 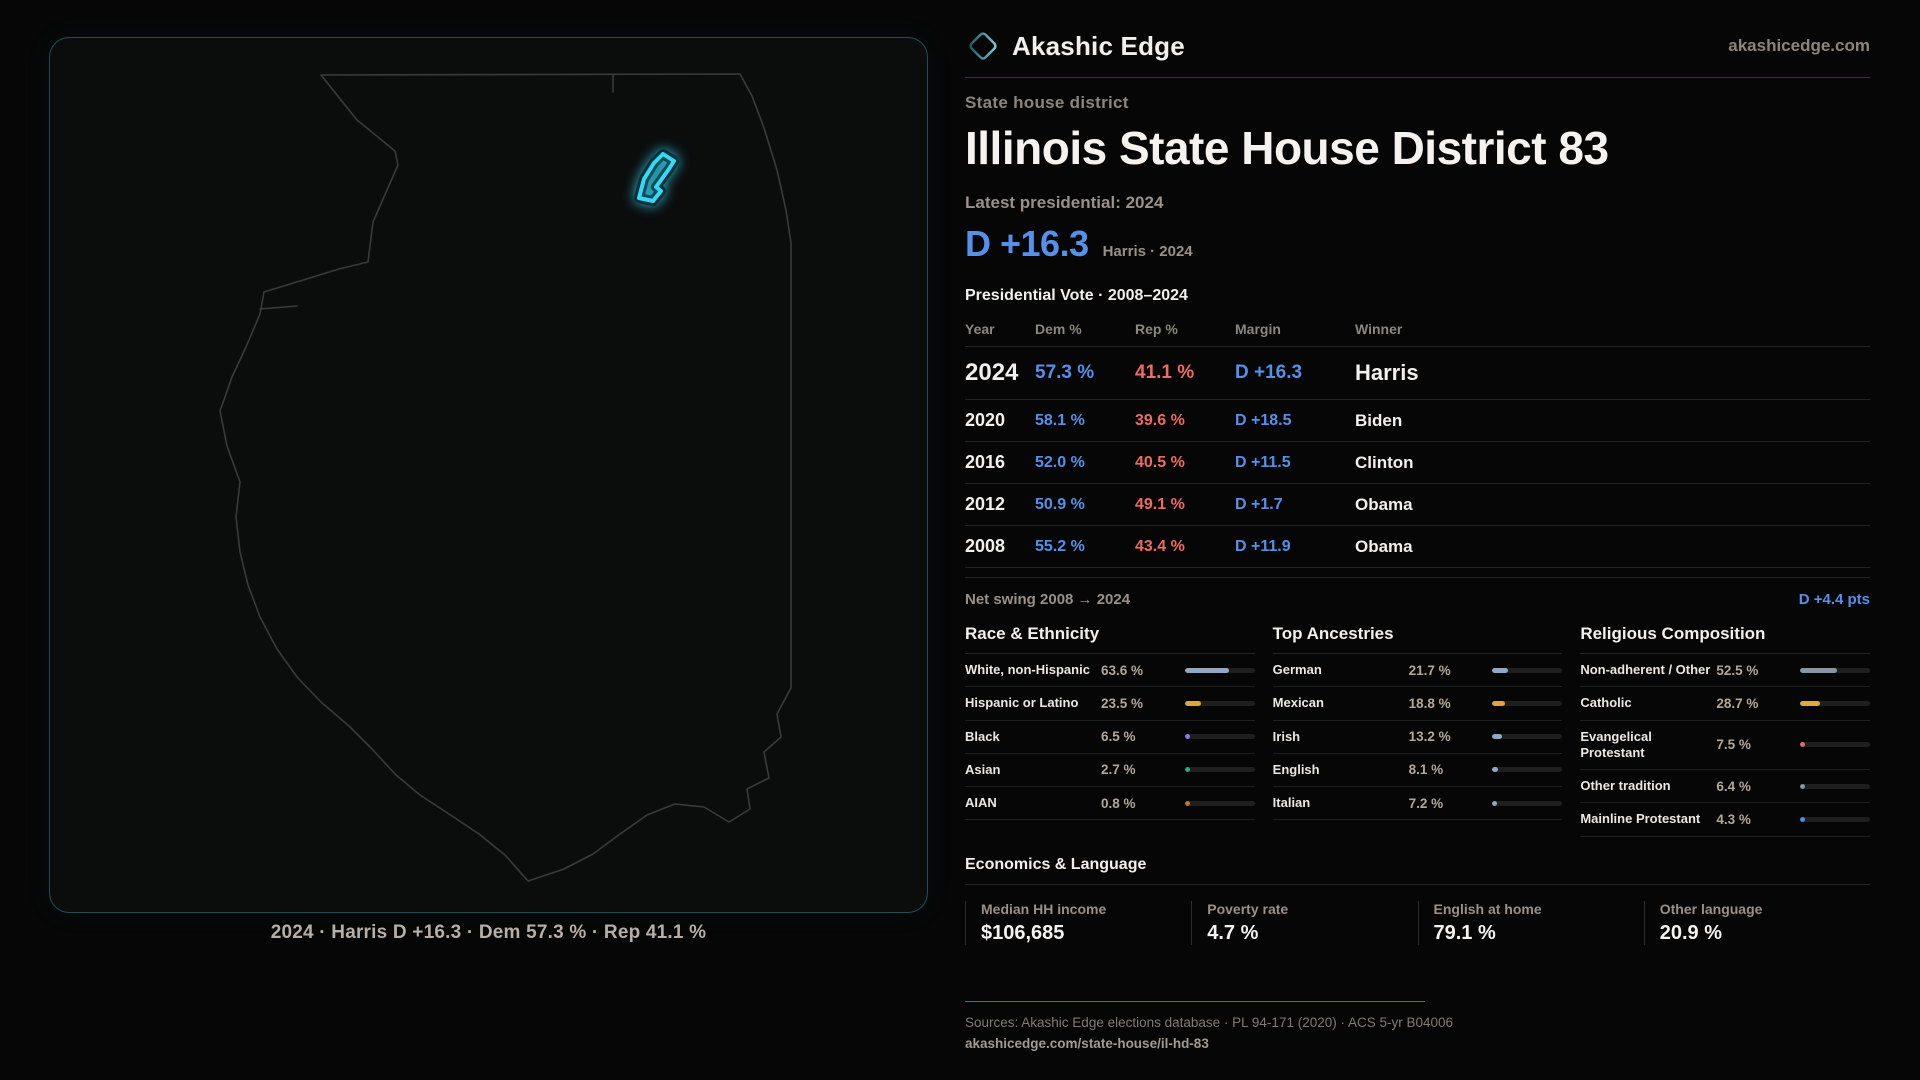 I want to click on pres-table-row: 2024 57.3 % 41.1 % D +16.3 Harris, so click(x=1417, y=373).